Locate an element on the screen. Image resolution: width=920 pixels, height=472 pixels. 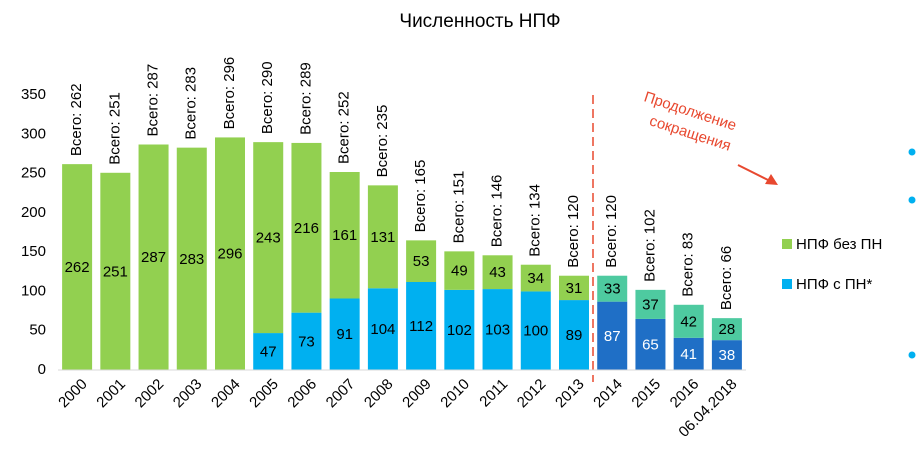
data-label: 65 is located at coordinates (650, 344).